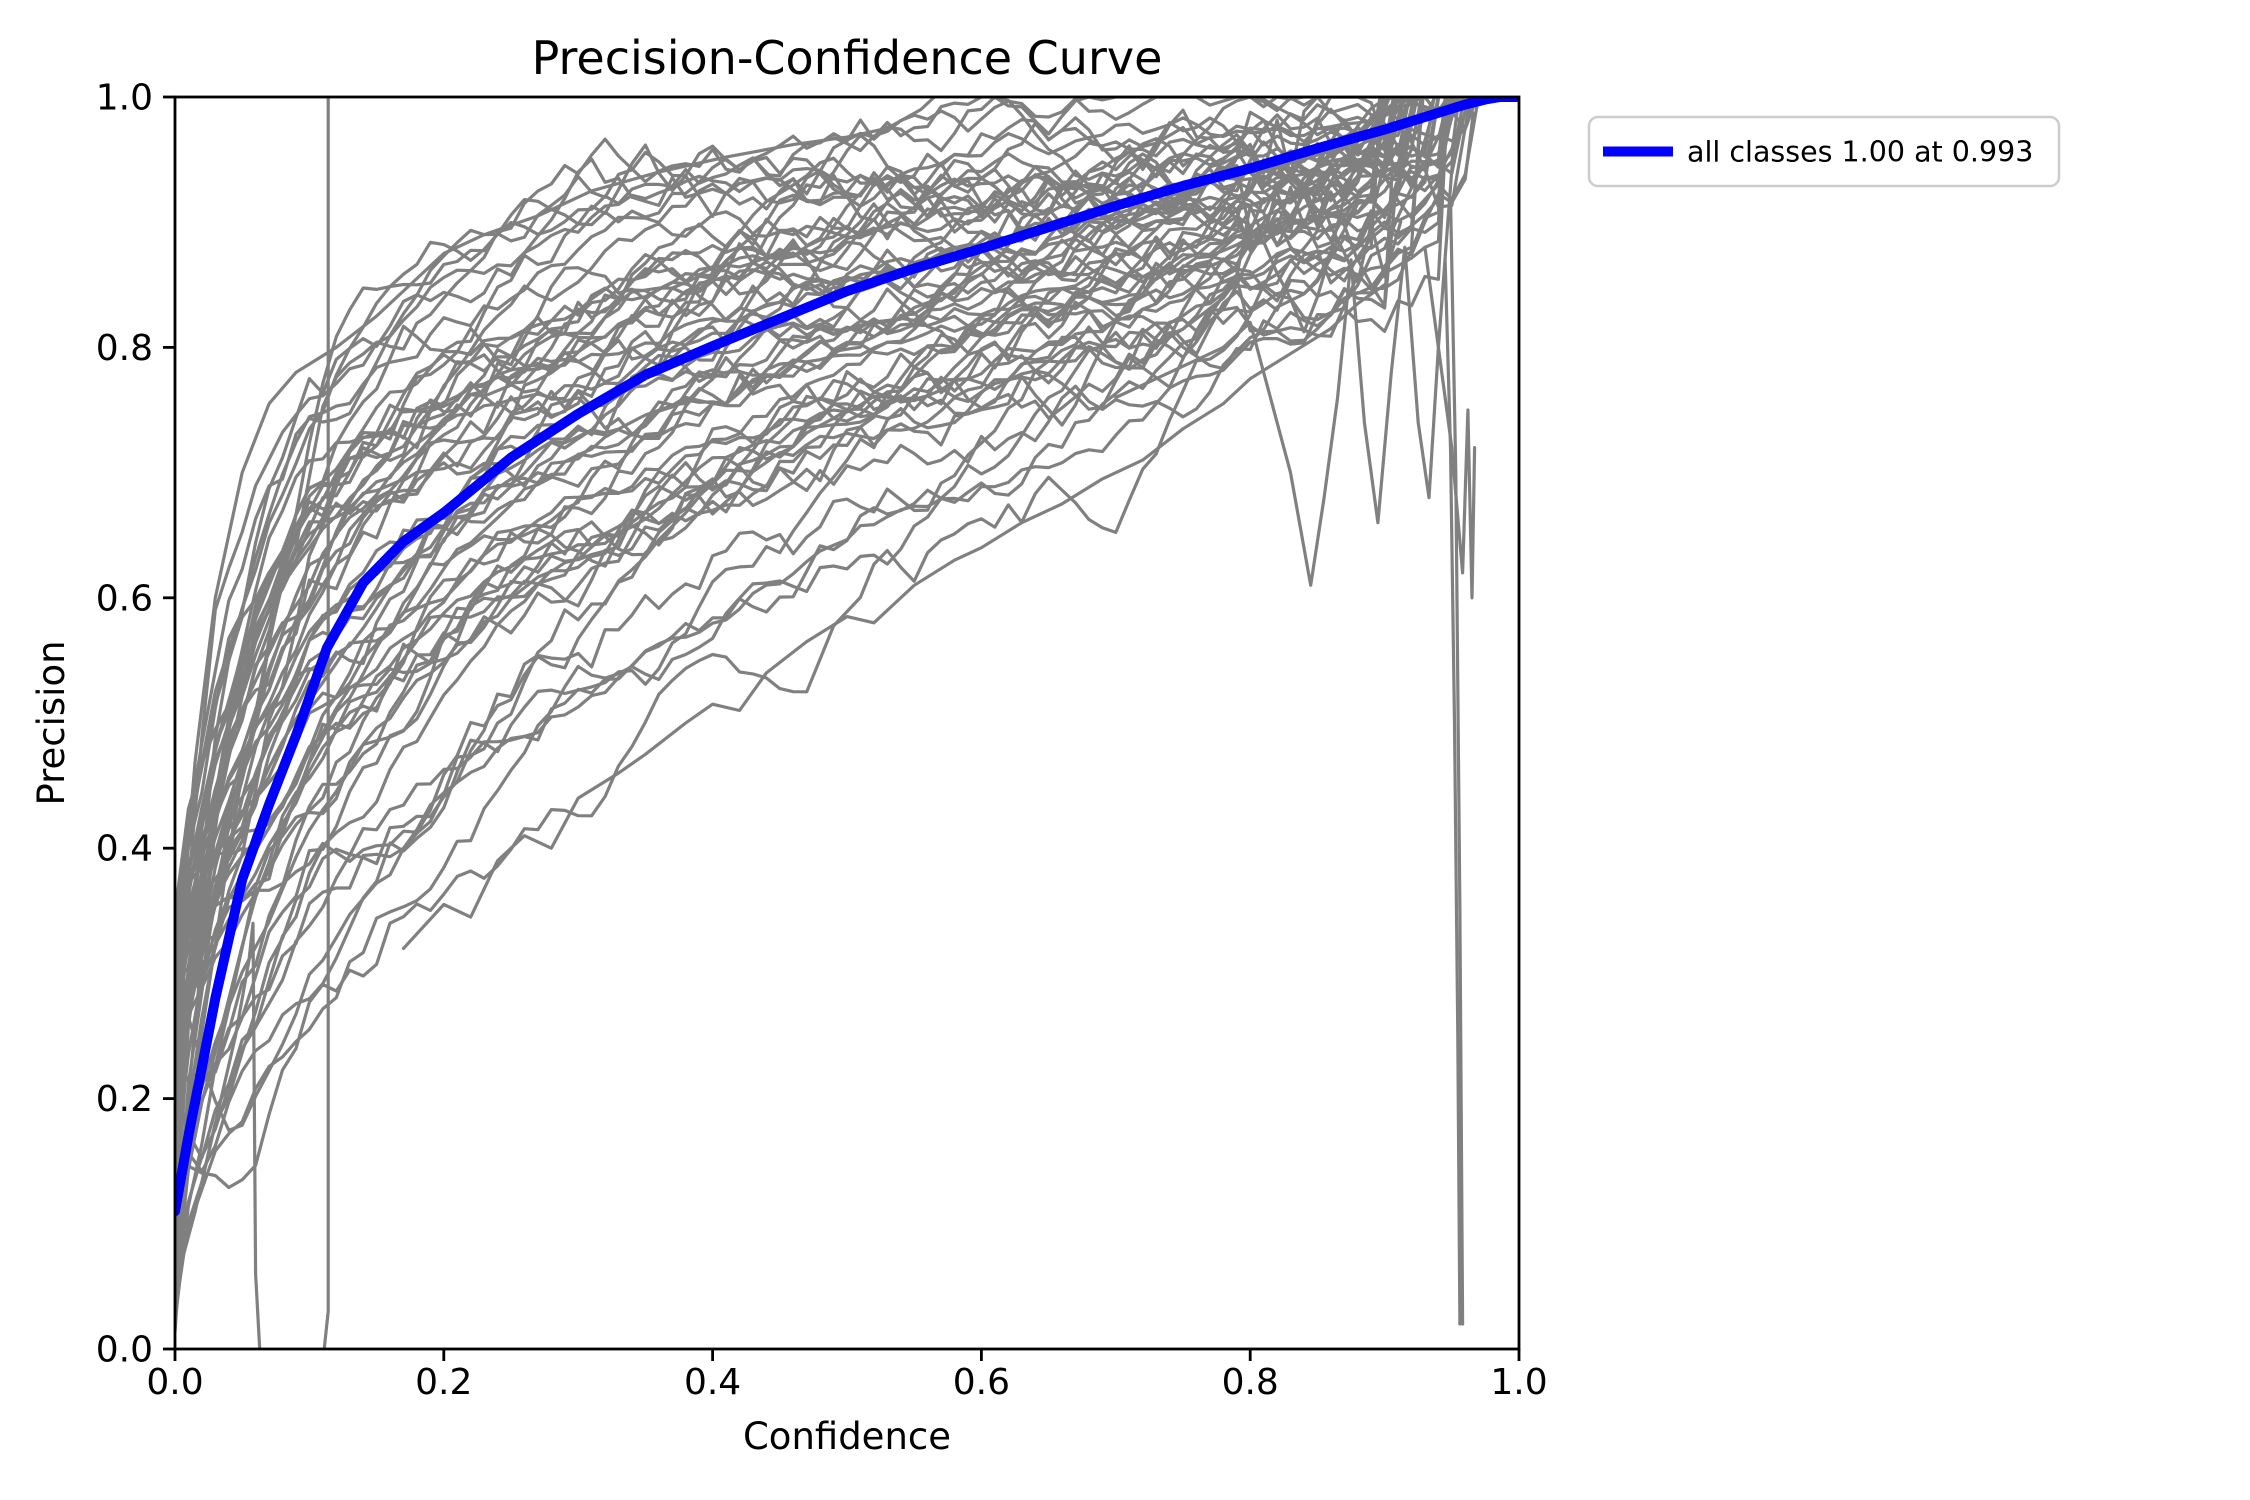 The width and height of the screenshot is (2250, 1500). What do you see at coordinates (124, 598) in the screenshot?
I see `y-tick-label: 0.6` at bounding box center [124, 598].